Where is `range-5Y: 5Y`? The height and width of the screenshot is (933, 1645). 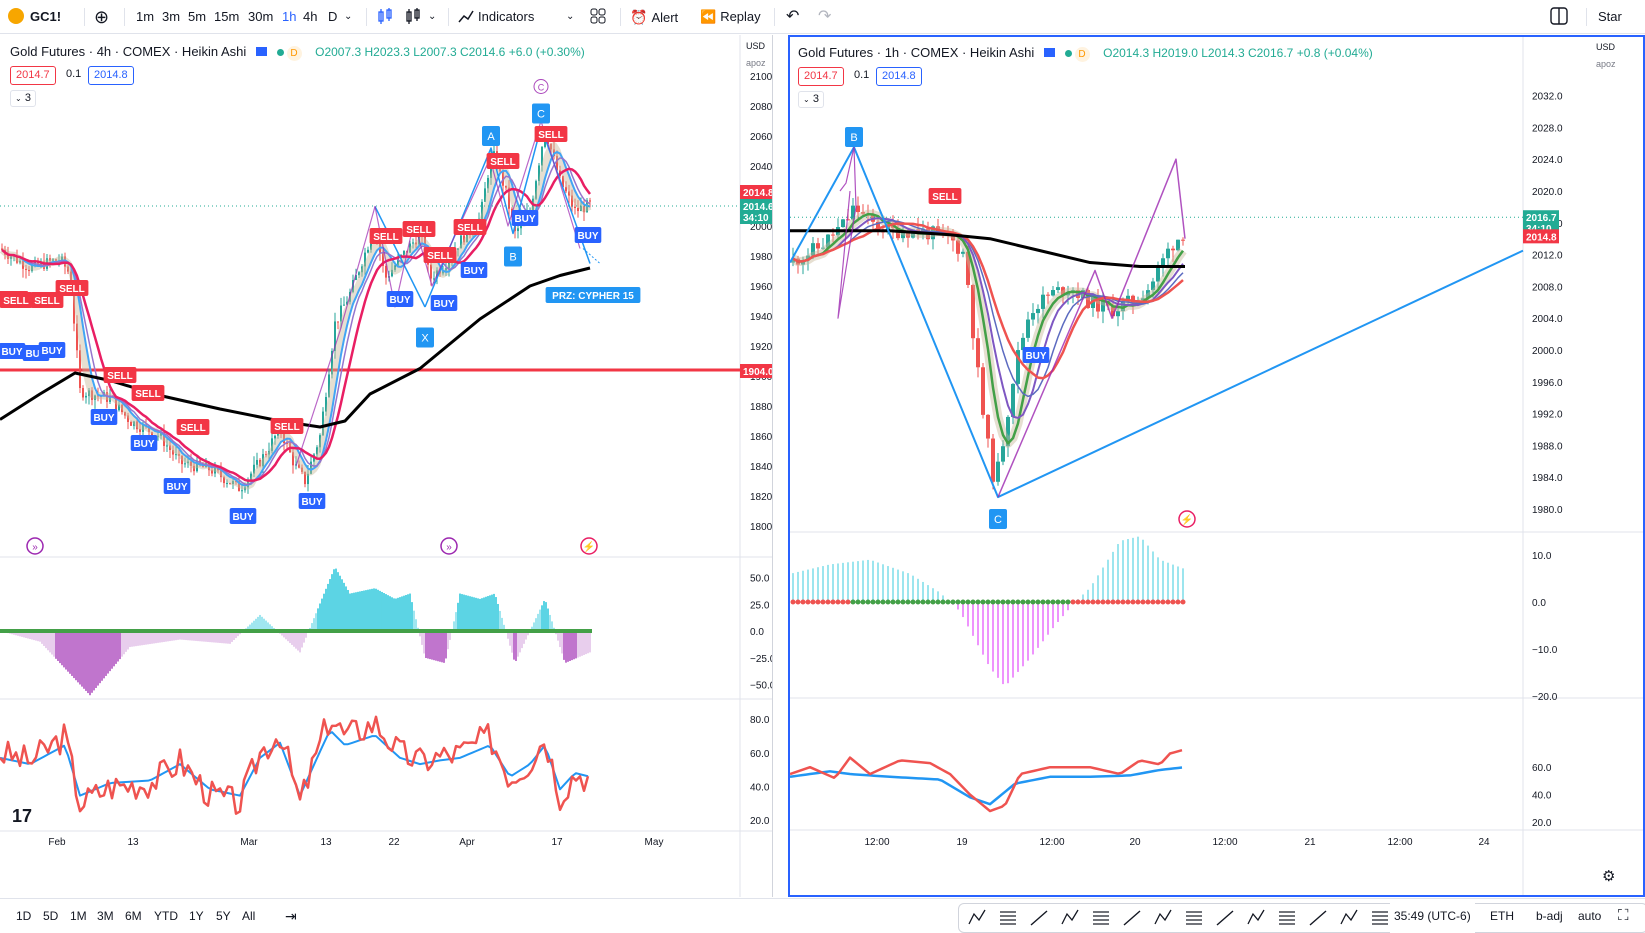 range-5Y: 5Y is located at coordinates (223, 916).